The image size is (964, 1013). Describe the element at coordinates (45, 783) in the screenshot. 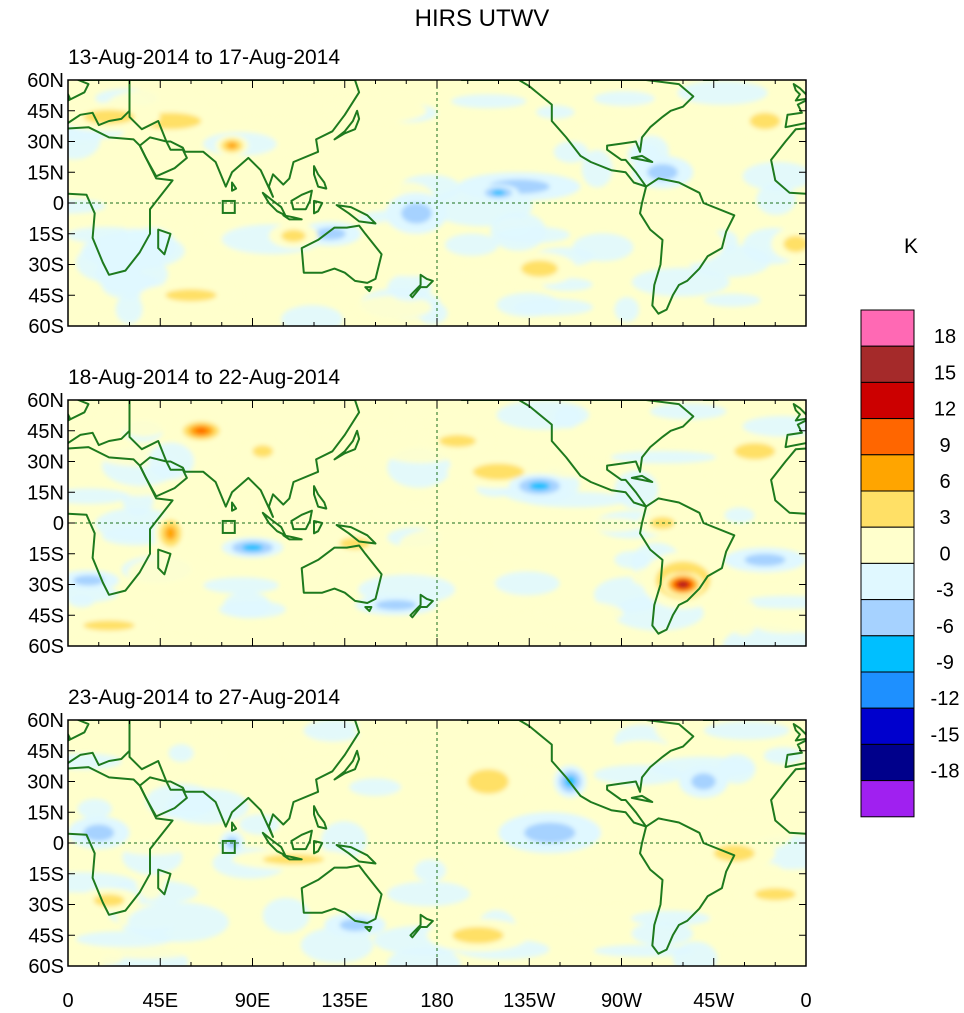

I see `y-tick-label: 30N` at that location.